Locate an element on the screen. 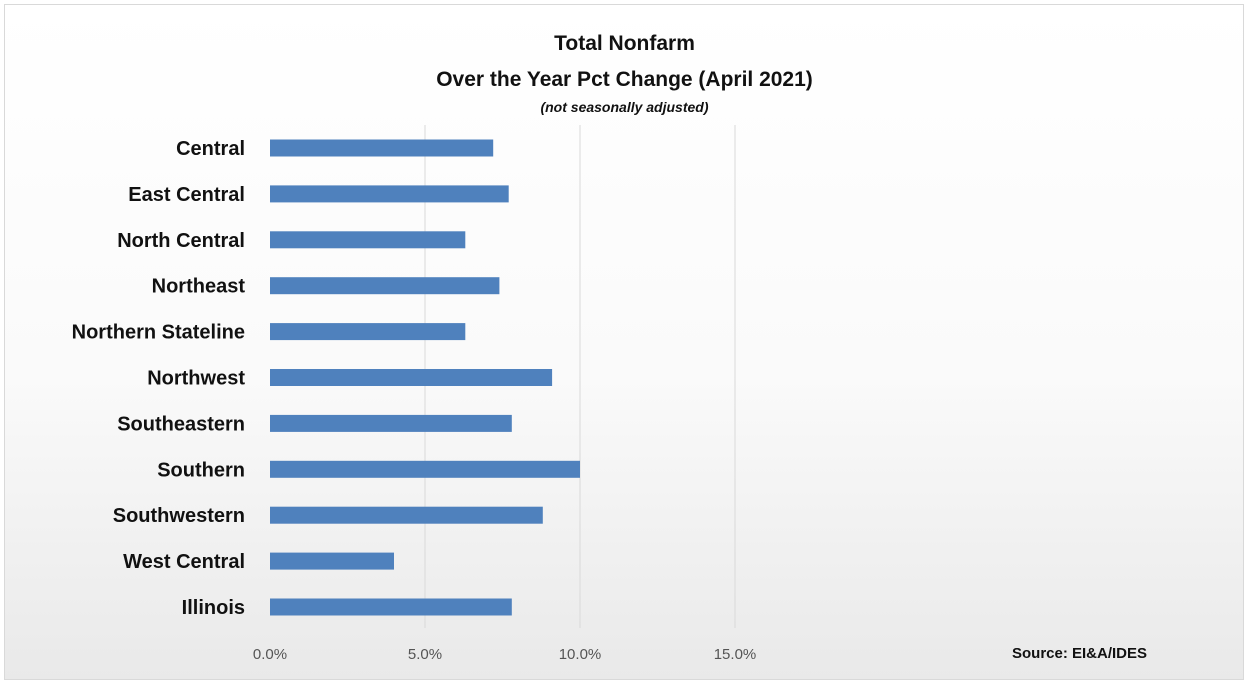  x-tick-label: 10.0% is located at coordinates (580, 654).